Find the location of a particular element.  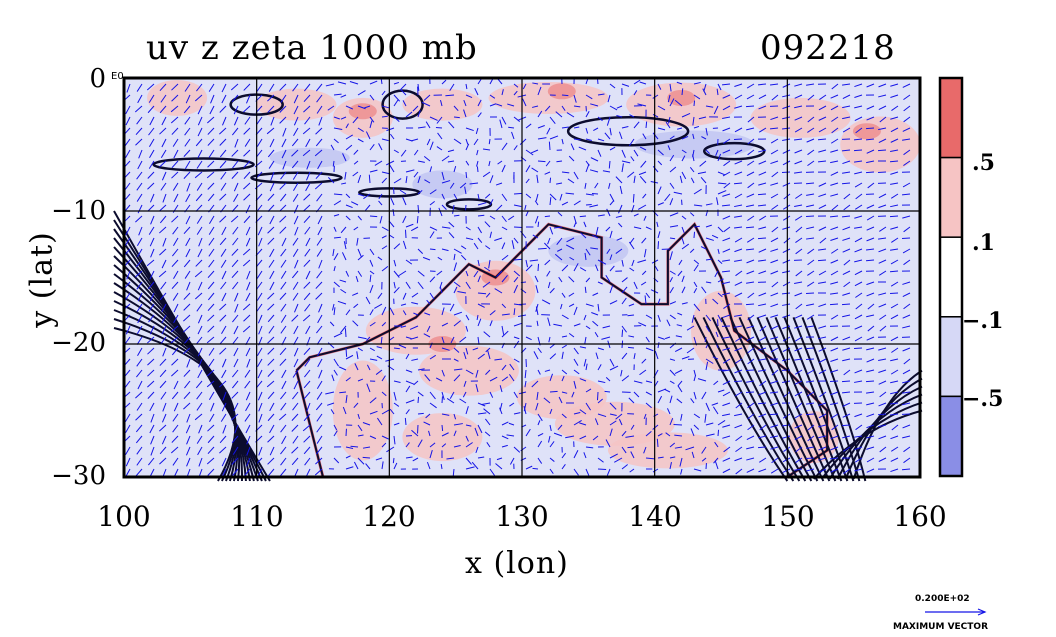

vorticity-patch is located at coordinates (880, 144).